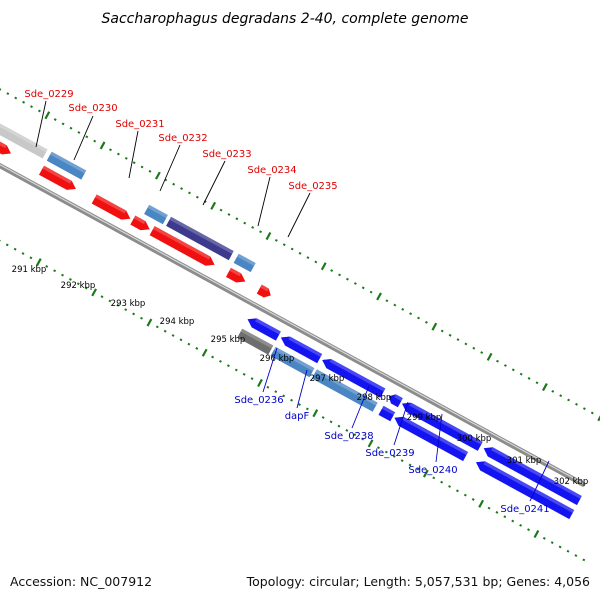 The height and width of the screenshot is (600, 600). Describe the element at coordinates (182, 246) in the screenshot. I see `cds-sde0233` at that location.